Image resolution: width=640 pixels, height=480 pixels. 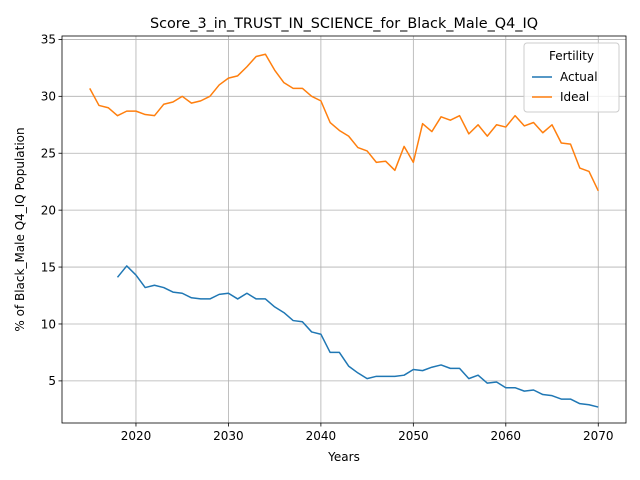 What do you see at coordinates (48, 267) in the screenshot?
I see `y-tick-label: 15` at bounding box center [48, 267].